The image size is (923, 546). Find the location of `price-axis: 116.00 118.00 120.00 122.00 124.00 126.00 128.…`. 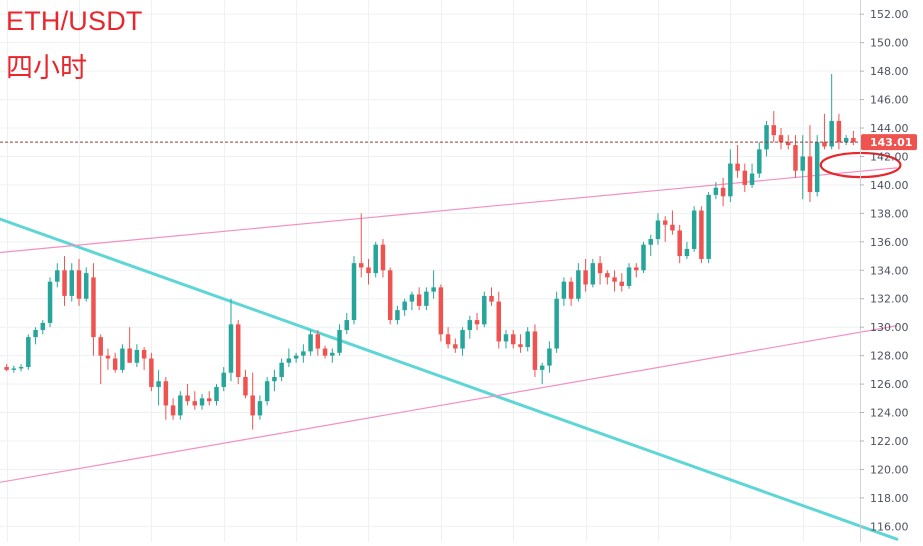

price-axis: 116.00 118.00 120.00 122.00 124.00 126.00 128.… is located at coordinates (888, 271).